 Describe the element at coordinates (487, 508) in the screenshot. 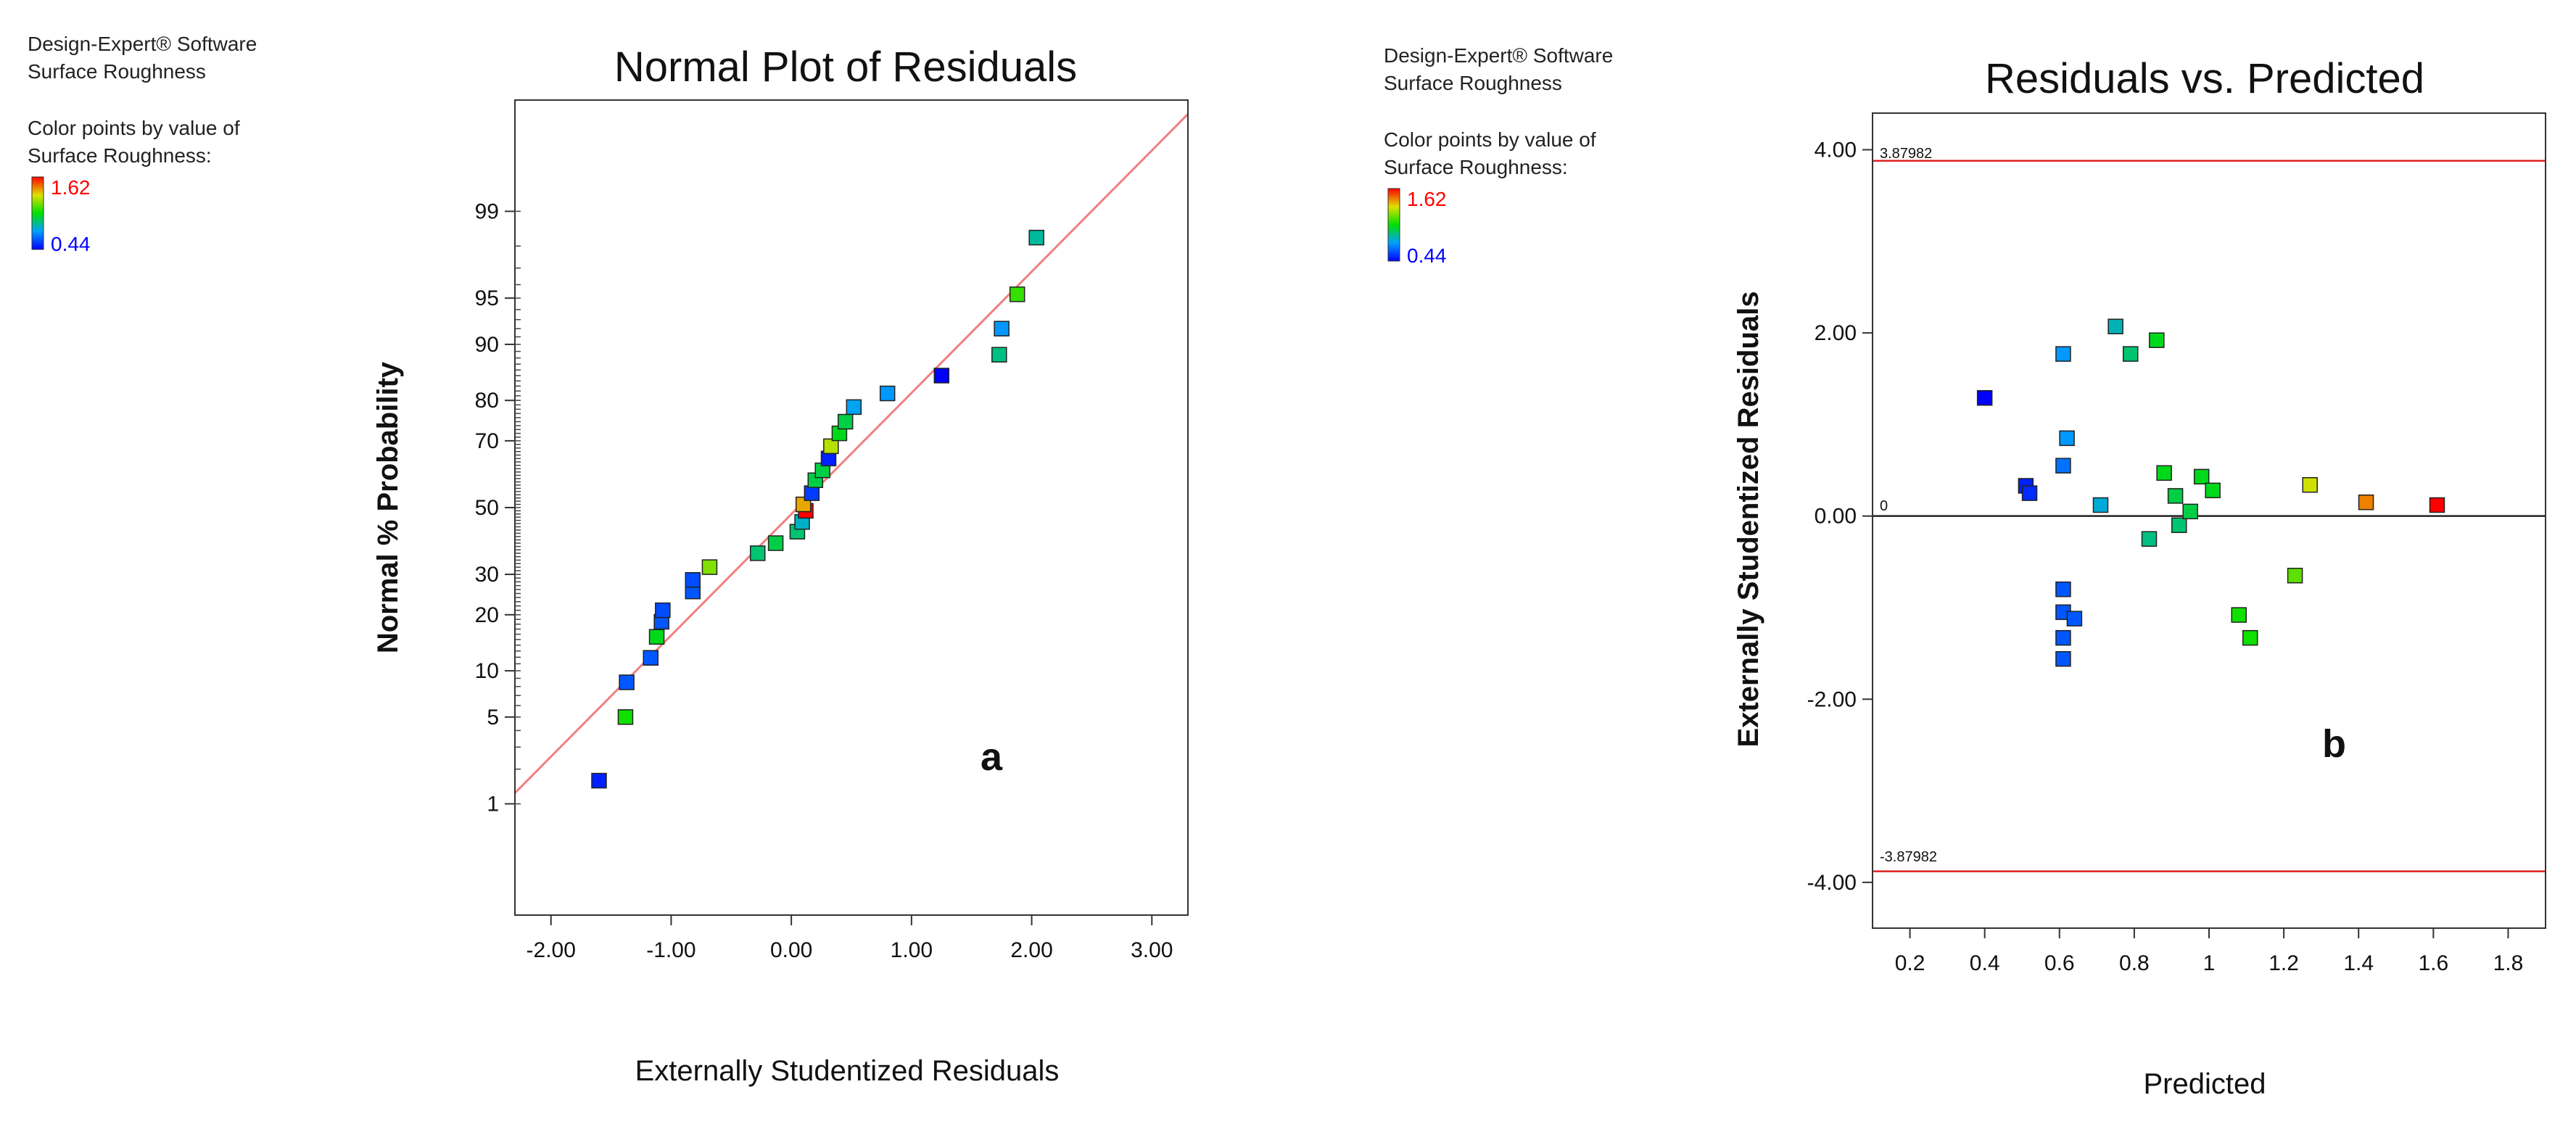

I see `chart-a-y-tick-label: 50` at that location.